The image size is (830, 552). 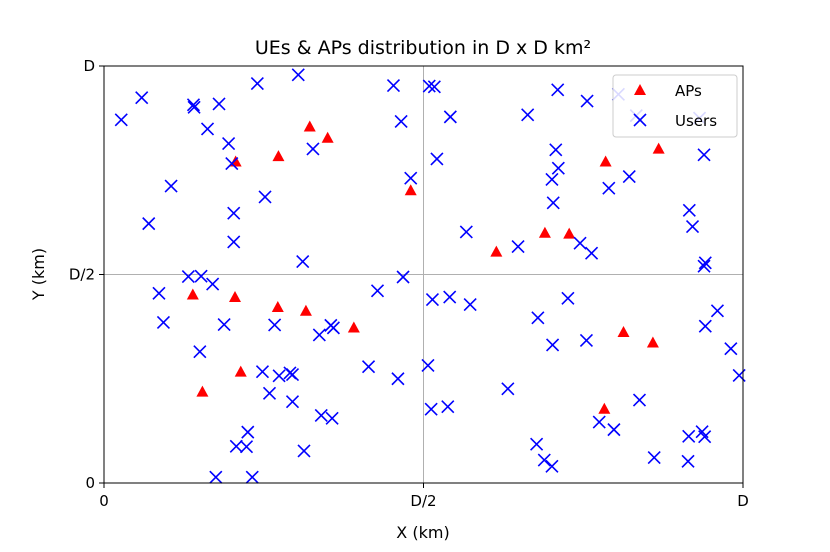 What do you see at coordinates (89, 66) in the screenshot?
I see `y-tick-label: D` at bounding box center [89, 66].